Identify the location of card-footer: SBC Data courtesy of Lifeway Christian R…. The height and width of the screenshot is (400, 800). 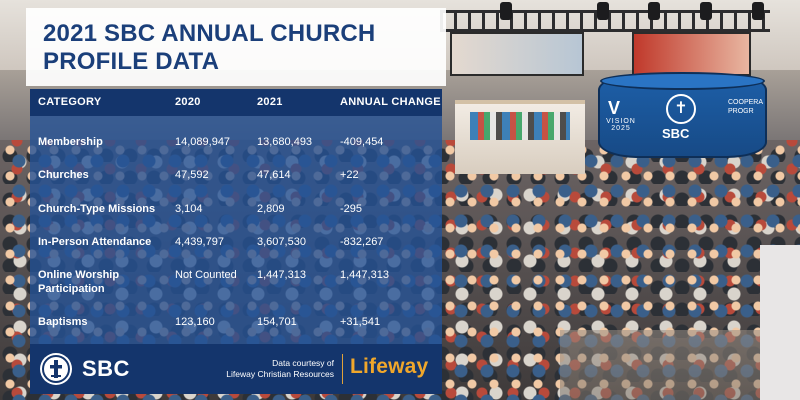
(236, 369).